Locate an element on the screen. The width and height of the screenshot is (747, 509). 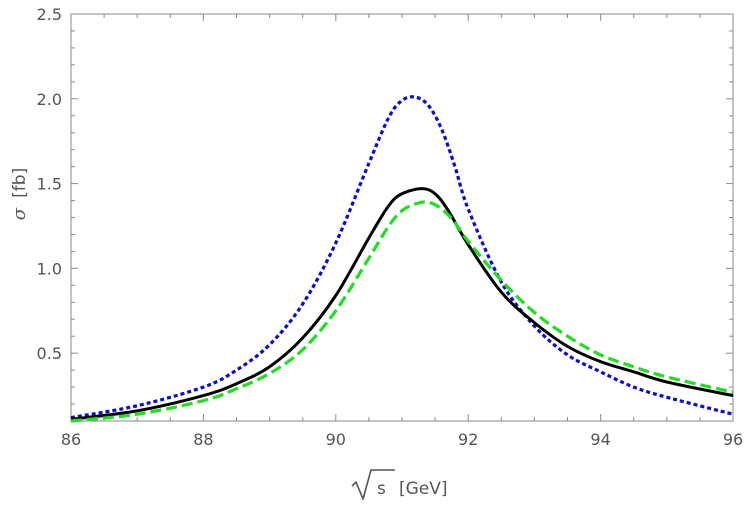
sqrt-symbol-icon is located at coordinates (373, 484).